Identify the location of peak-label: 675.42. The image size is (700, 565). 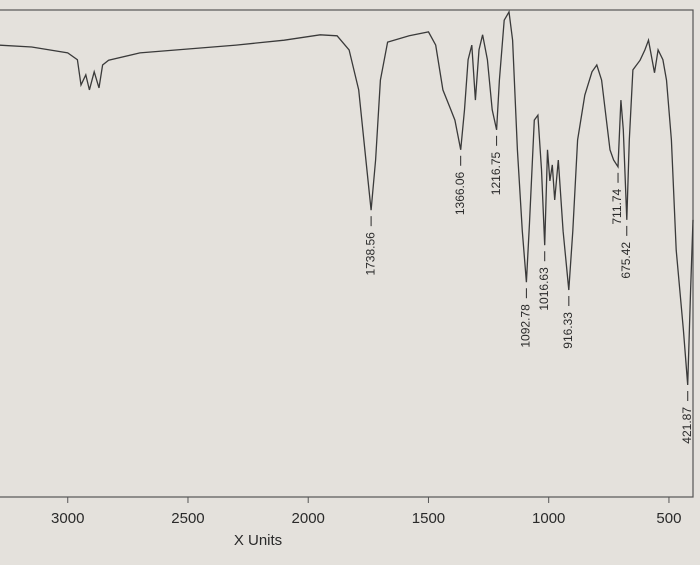
(626, 260).